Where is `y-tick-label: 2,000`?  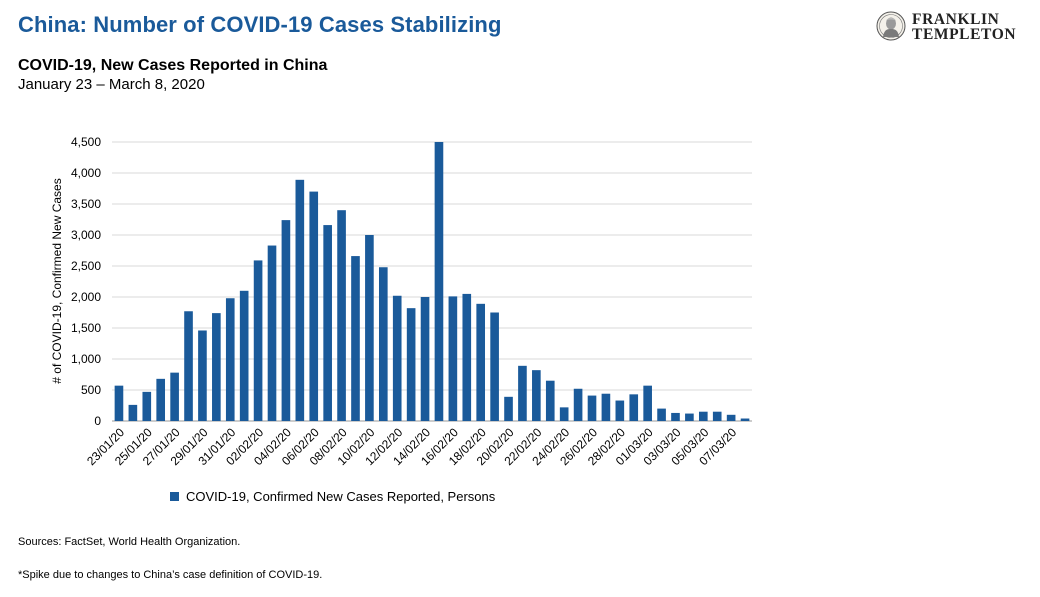 y-tick-label: 2,000 is located at coordinates (86, 297).